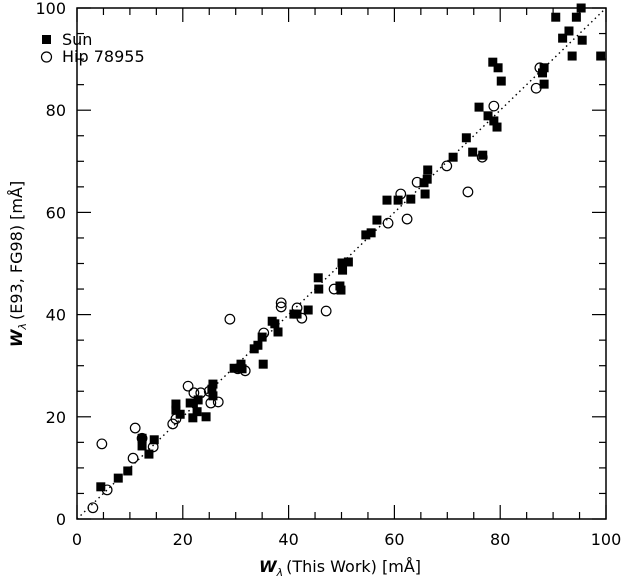 The width and height of the screenshot is (625, 586). I want to click on x-tick-label: 40, so click(288, 539).